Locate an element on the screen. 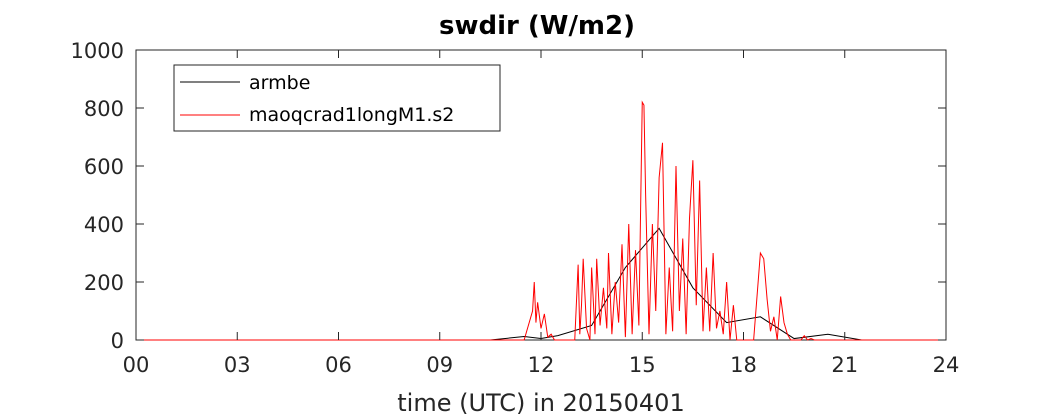 The image size is (1042, 417). y-tick-label: 800 is located at coordinates (104, 109).